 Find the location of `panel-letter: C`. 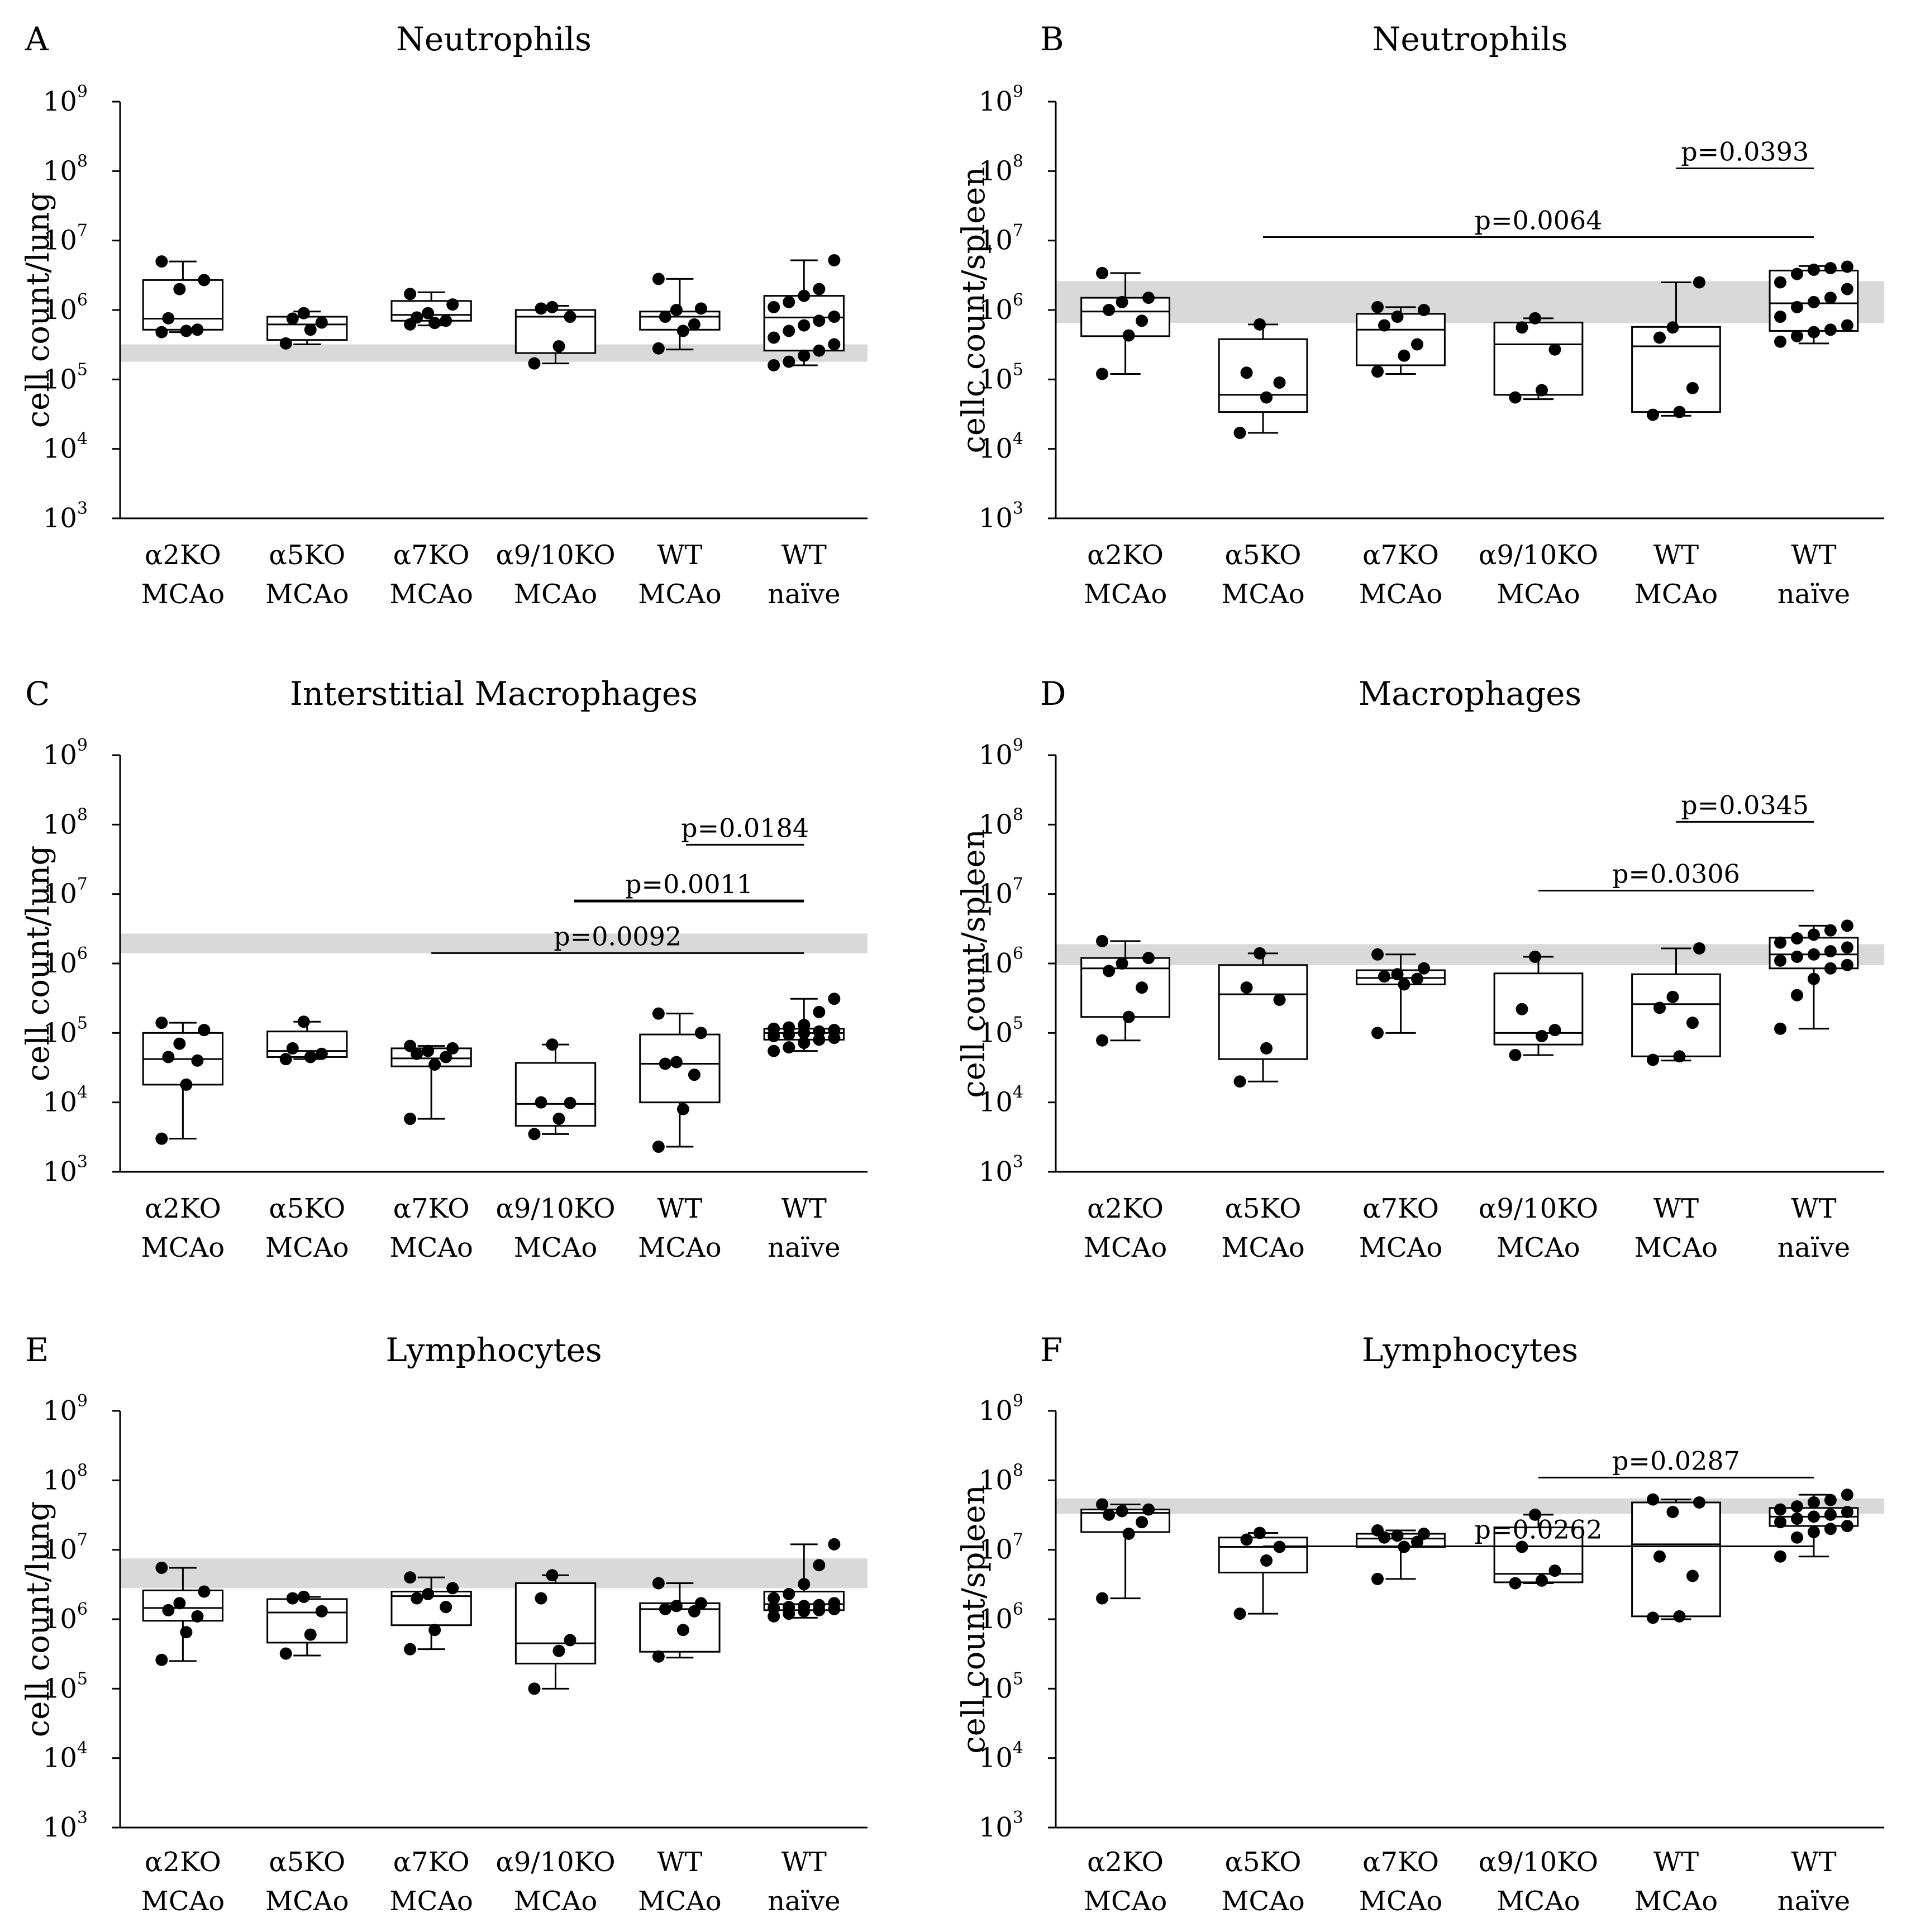

panel-letter: C is located at coordinates (37, 694).